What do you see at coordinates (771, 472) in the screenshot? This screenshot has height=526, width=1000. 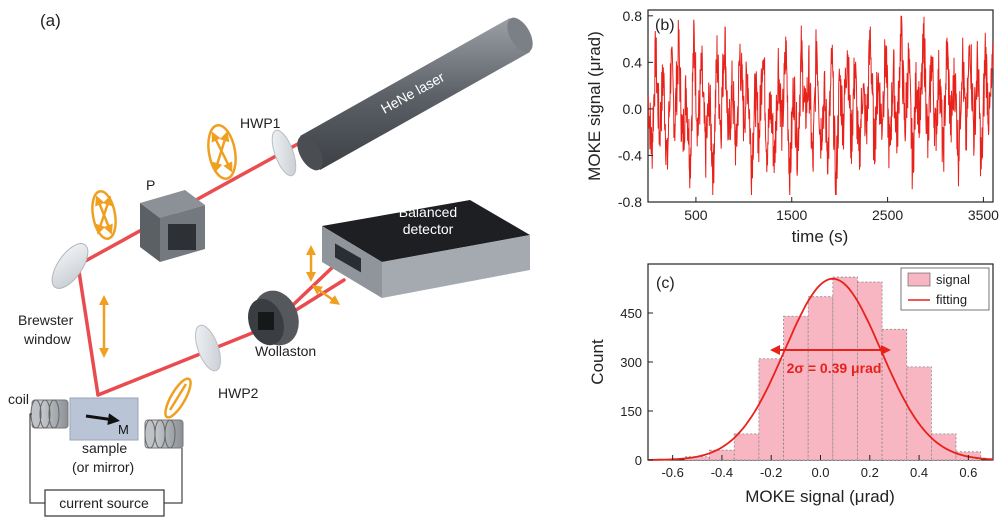 I see `x-tick-label: -0.2` at bounding box center [771, 472].